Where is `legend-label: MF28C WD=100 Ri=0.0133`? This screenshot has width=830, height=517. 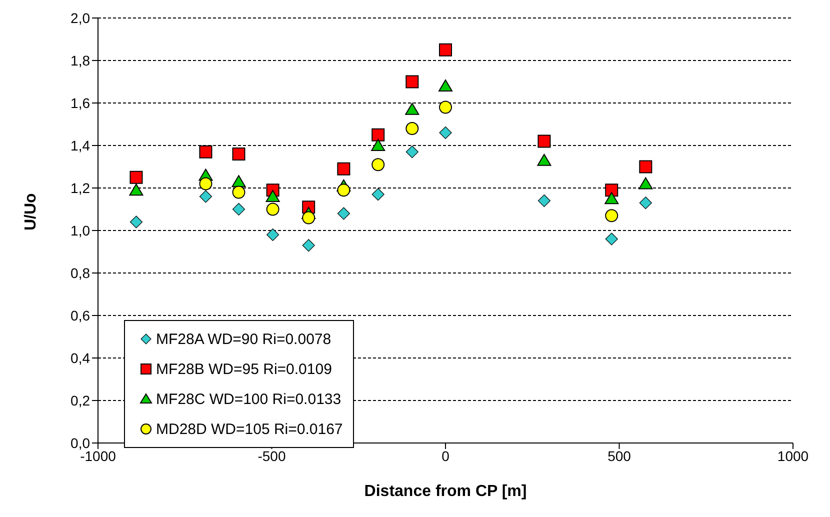 legend-label: MF28C WD=100 Ri=0.0133 is located at coordinates (249, 399).